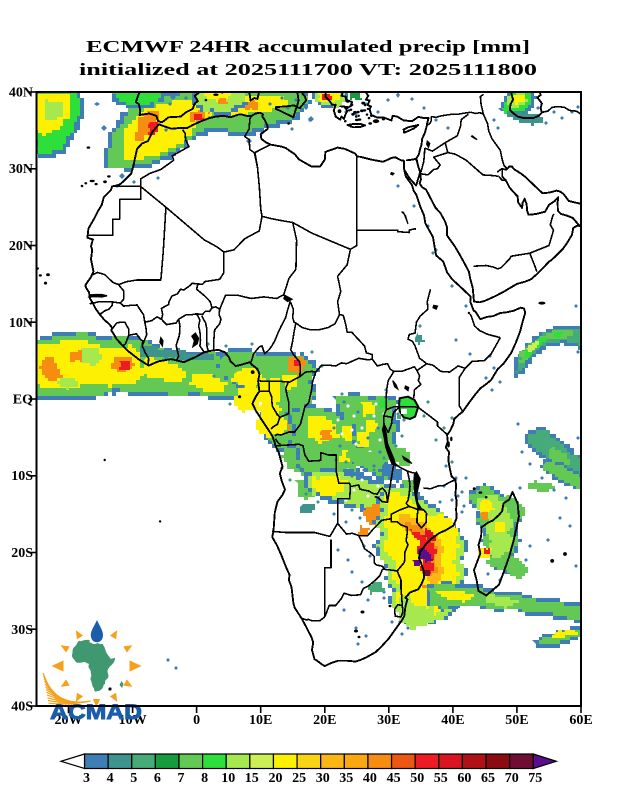 This screenshot has height=800, width=618. I want to click on svg-text: 35, so click(346, 778).